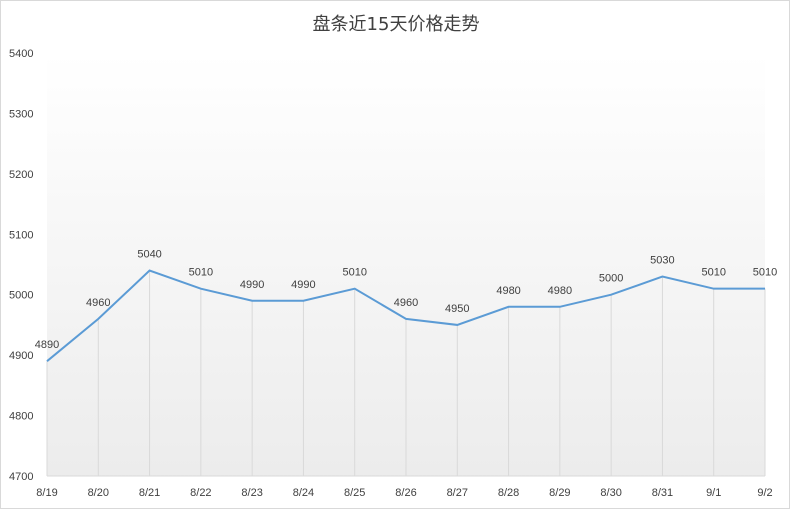 Image resolution: width=790 pixels, height=510 pixels. I want to click on data-label-8/25: 5010, so click(354, 273).